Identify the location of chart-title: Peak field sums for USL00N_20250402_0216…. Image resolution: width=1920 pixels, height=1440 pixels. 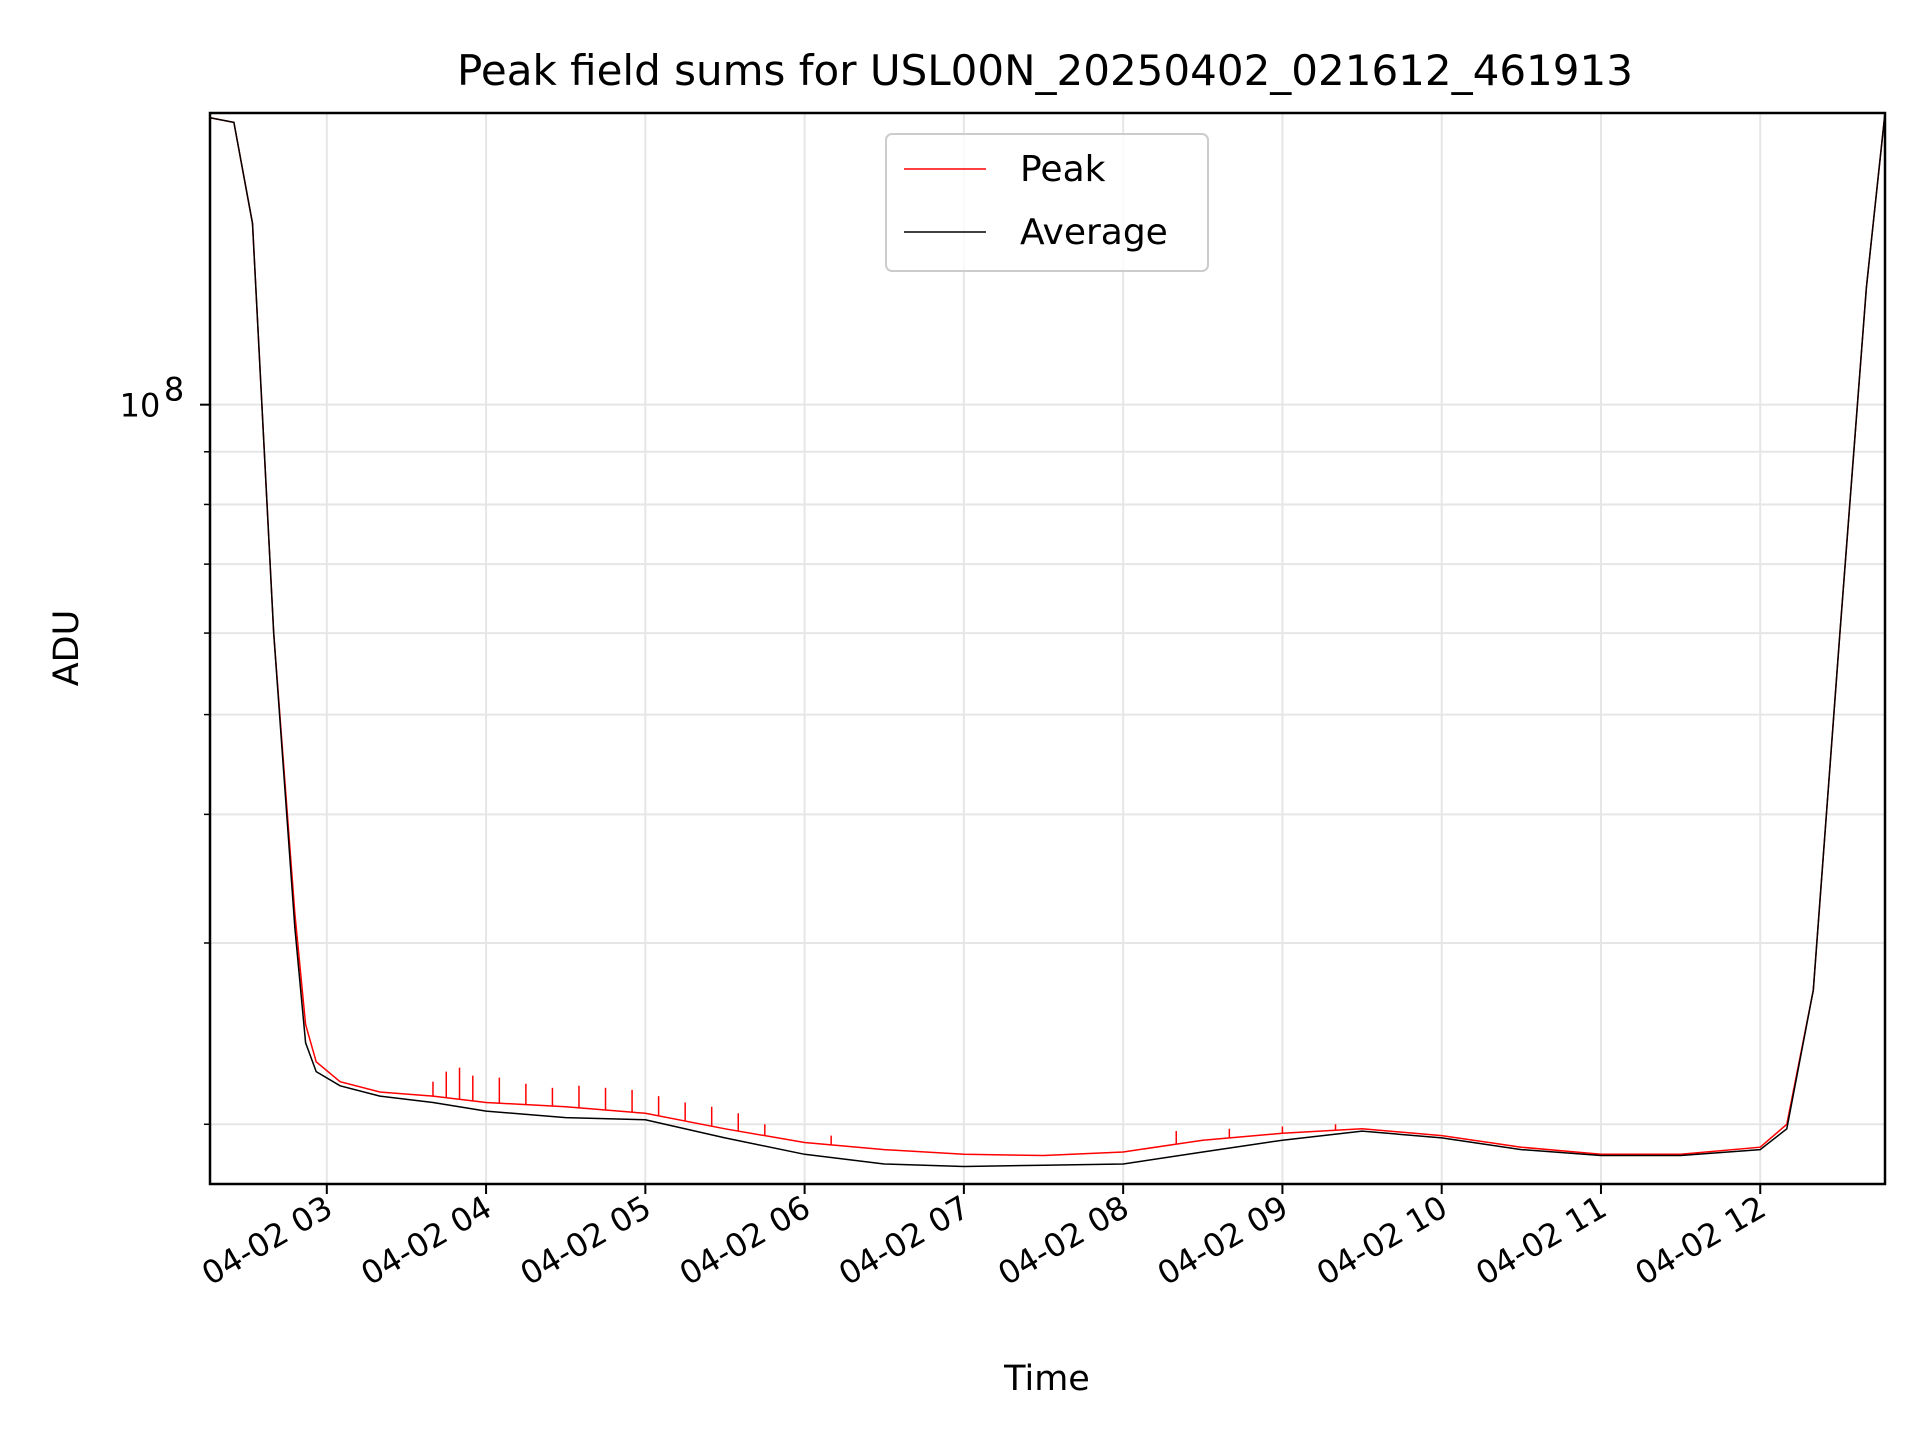
(1045, 70).